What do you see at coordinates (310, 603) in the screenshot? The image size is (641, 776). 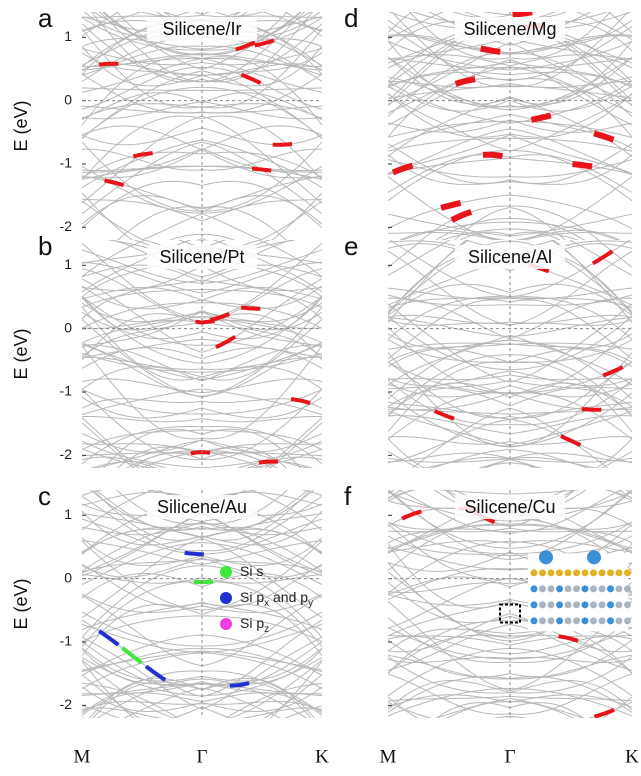 I see `legend-part: y` at bounding box center [310, 603].